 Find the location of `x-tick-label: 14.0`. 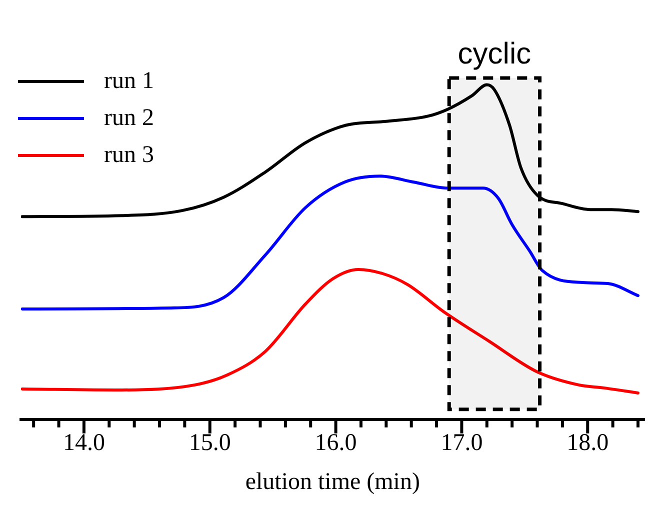

x-tick-label: 14.0 is located at coordinates (83, 443).